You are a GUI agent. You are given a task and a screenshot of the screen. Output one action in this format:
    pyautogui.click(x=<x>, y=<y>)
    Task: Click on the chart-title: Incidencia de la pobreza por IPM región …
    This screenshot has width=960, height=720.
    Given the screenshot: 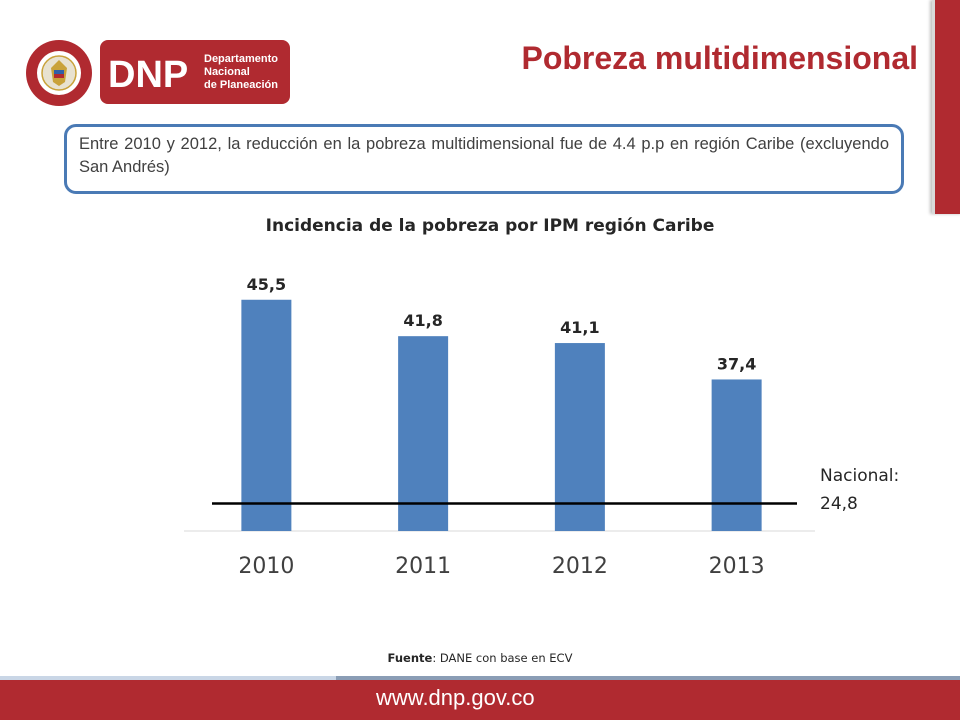 What is the action you would take?
    pyautogui.click(x=490, y=226)
    